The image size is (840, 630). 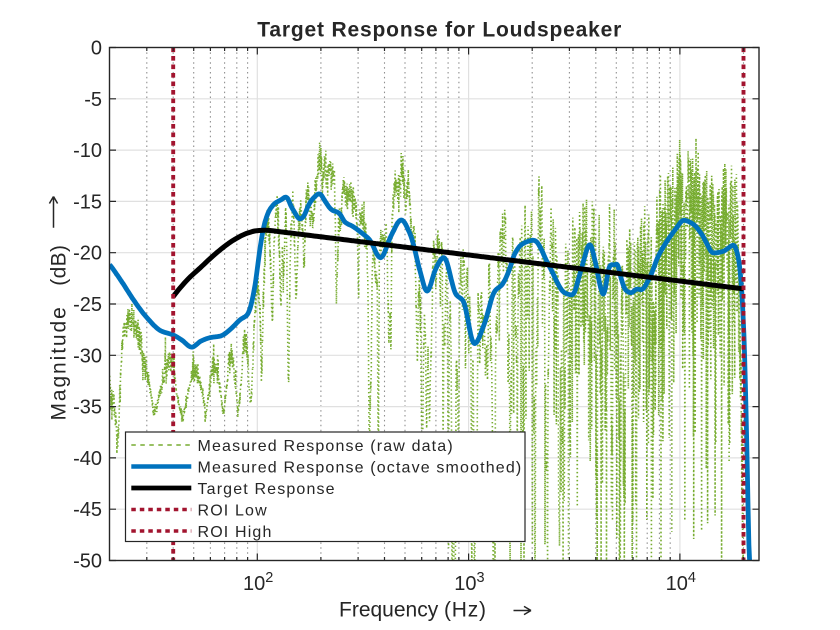 I want to click on svg-text: Magnitude, so click(x=59, y=362).